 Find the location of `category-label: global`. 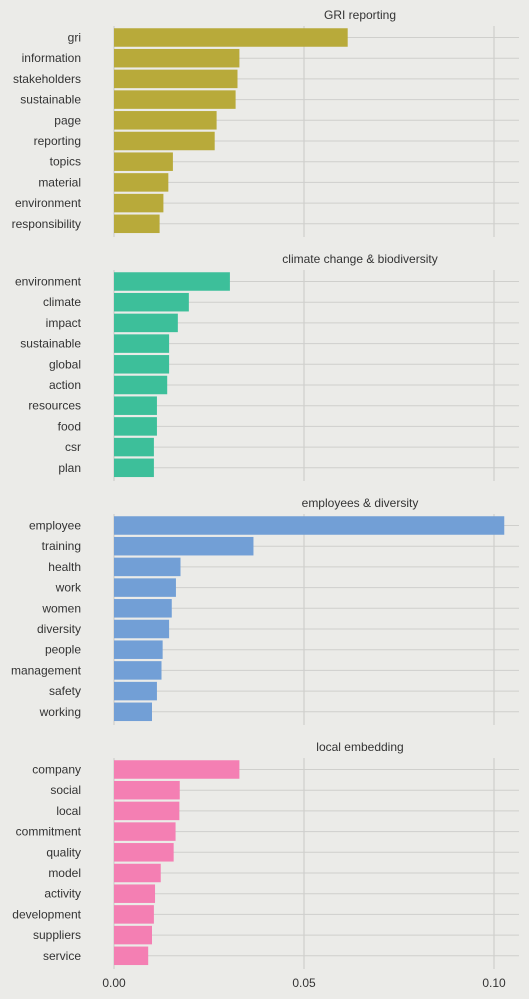

category-label: global is located at coordinates (65, 364).